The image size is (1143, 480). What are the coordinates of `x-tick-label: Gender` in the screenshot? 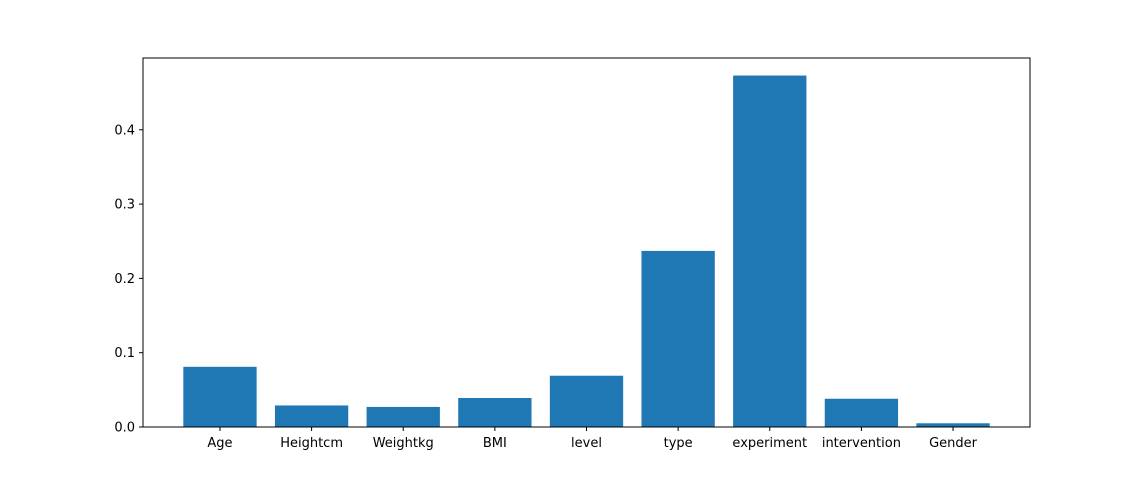 It's located at (953, 443).